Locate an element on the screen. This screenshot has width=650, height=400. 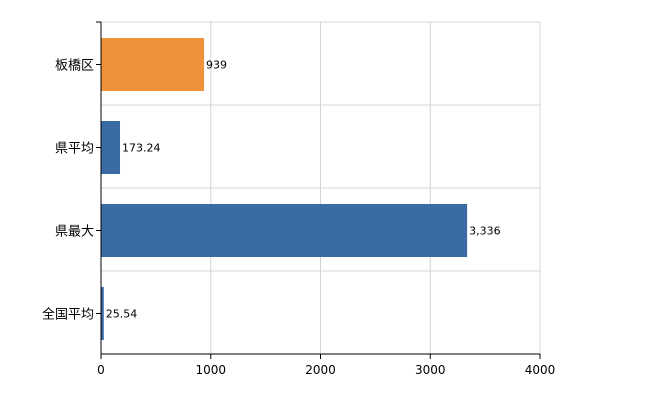
category-label: 県平均 is located at coordinates (74, 149).